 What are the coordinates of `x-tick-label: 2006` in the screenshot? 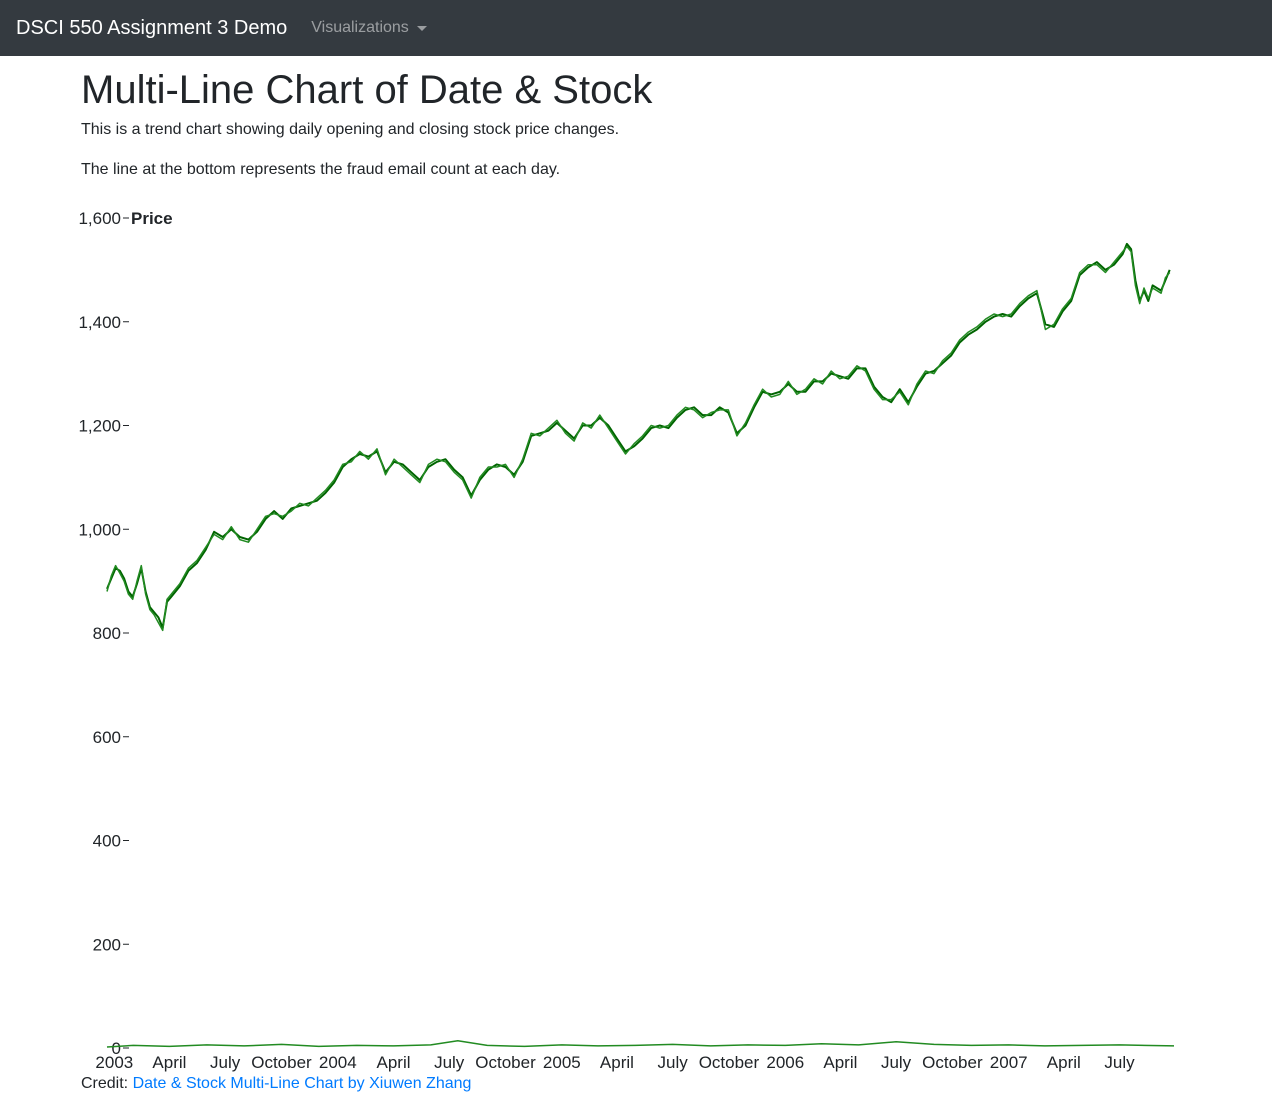 It's located at (785, 1062).